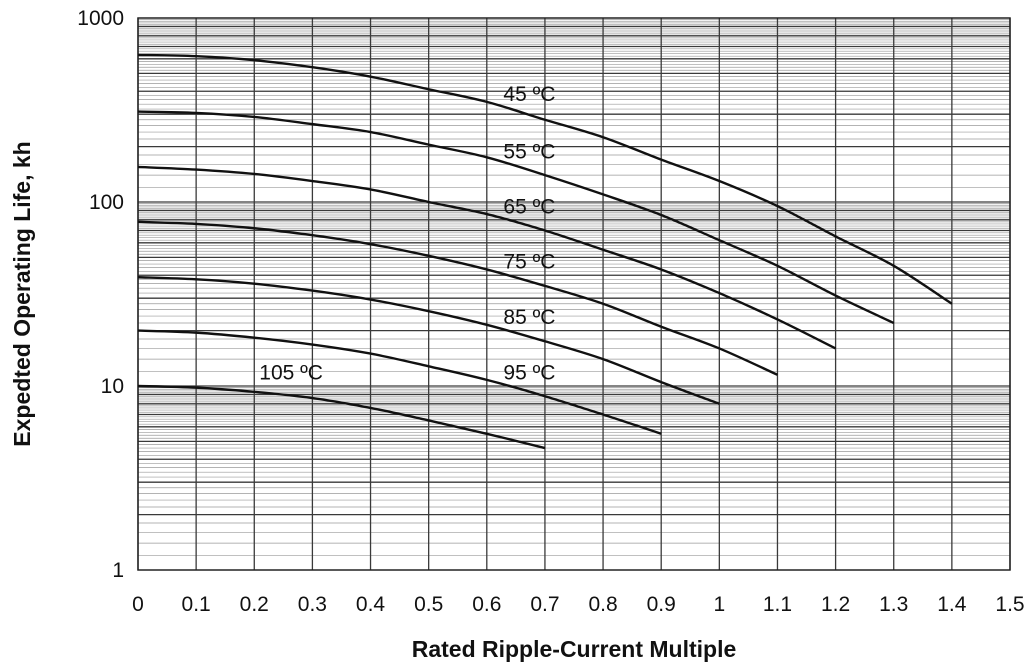 The width and height of the screenshot is (1036, 666). What do you see at coordinates (529, 317) in the screenshot?
I see `curve-label: 85 ºC` at bounding box center [529, 317].